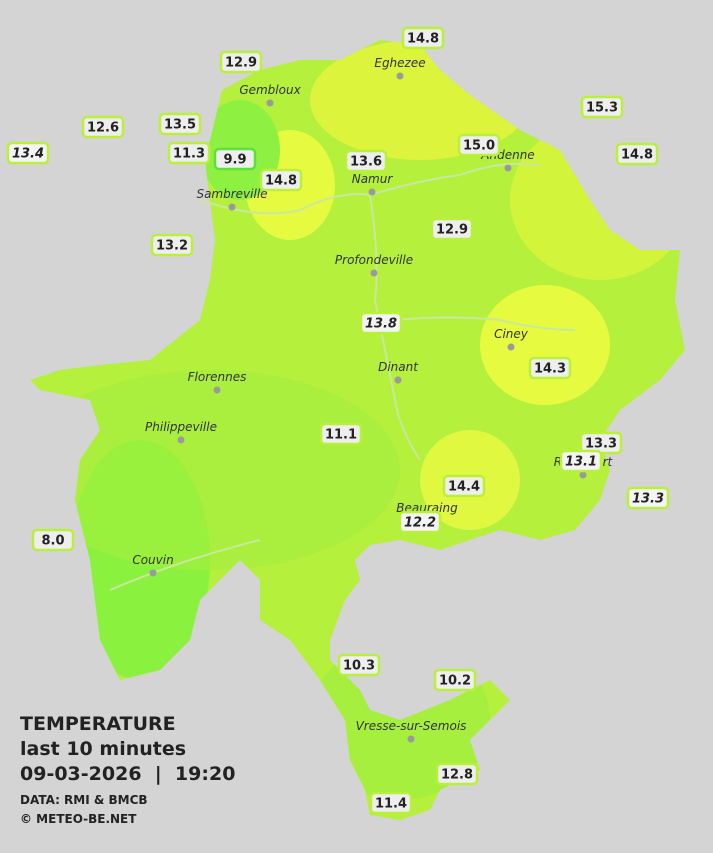 This screenshot has height=853, width=713. What do you see at coordinates (152, 560) in the screenshot?
I see `city-label: Couvin` at bounding box center [152, 560].